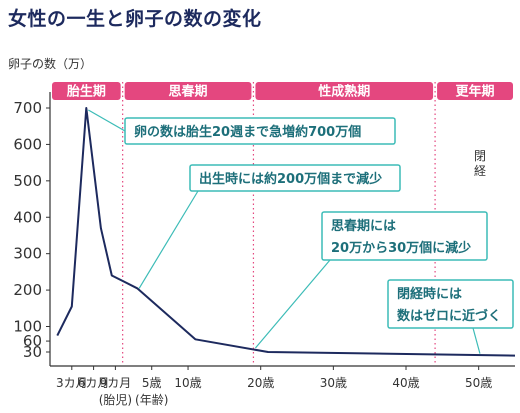 This screenshot has height=413, width=520. Describe the element at coordinates (478, 383) in the screenshot. I see `x-tick-label: 50歳` at that location.